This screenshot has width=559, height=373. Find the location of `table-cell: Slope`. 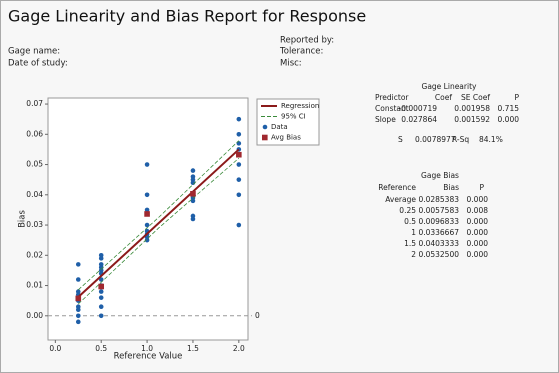

table-cell: Slope is located at coordinates (385, 119).